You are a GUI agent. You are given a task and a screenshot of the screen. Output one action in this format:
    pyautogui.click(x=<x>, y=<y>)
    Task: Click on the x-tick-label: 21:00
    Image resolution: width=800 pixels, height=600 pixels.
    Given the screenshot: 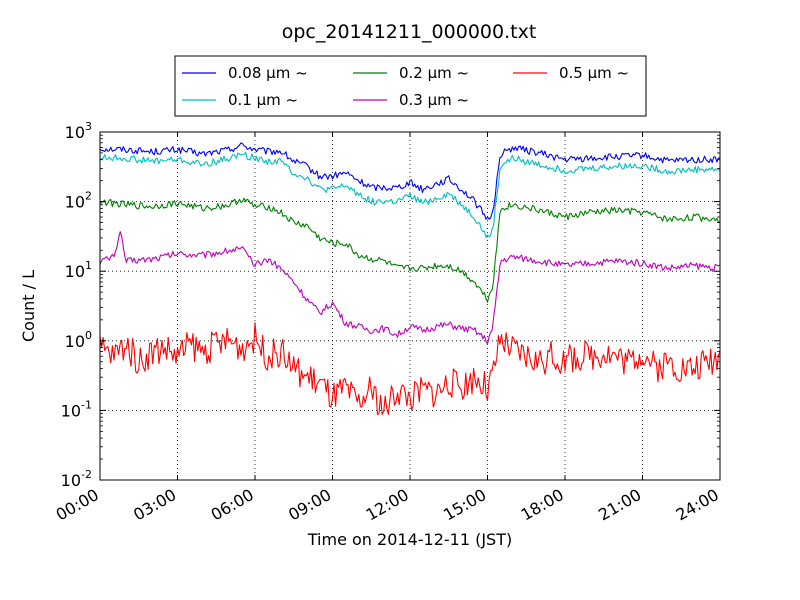 What is the action you would take?
    pyautogui.click(x=619, y=505)
    